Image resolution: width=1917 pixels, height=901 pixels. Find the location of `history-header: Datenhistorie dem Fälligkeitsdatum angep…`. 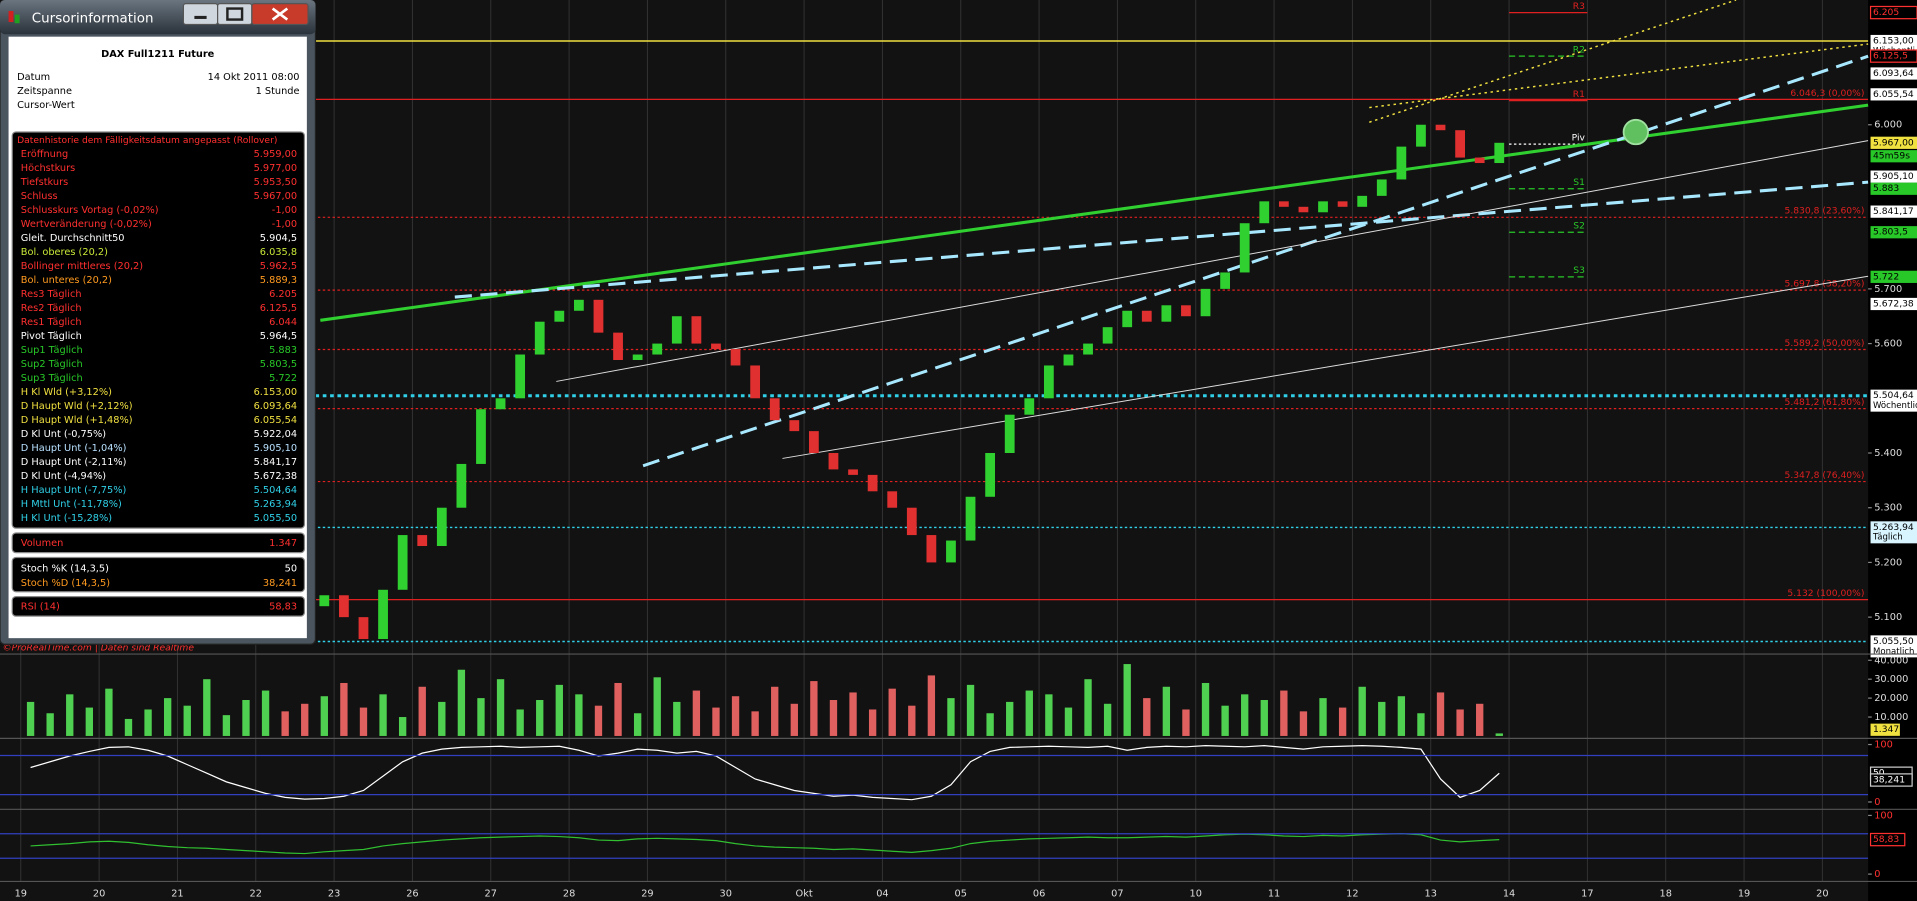

history-header: Datenhistorie dem Fälligkeitsdatum angep… is located at coordinates (147, 140).